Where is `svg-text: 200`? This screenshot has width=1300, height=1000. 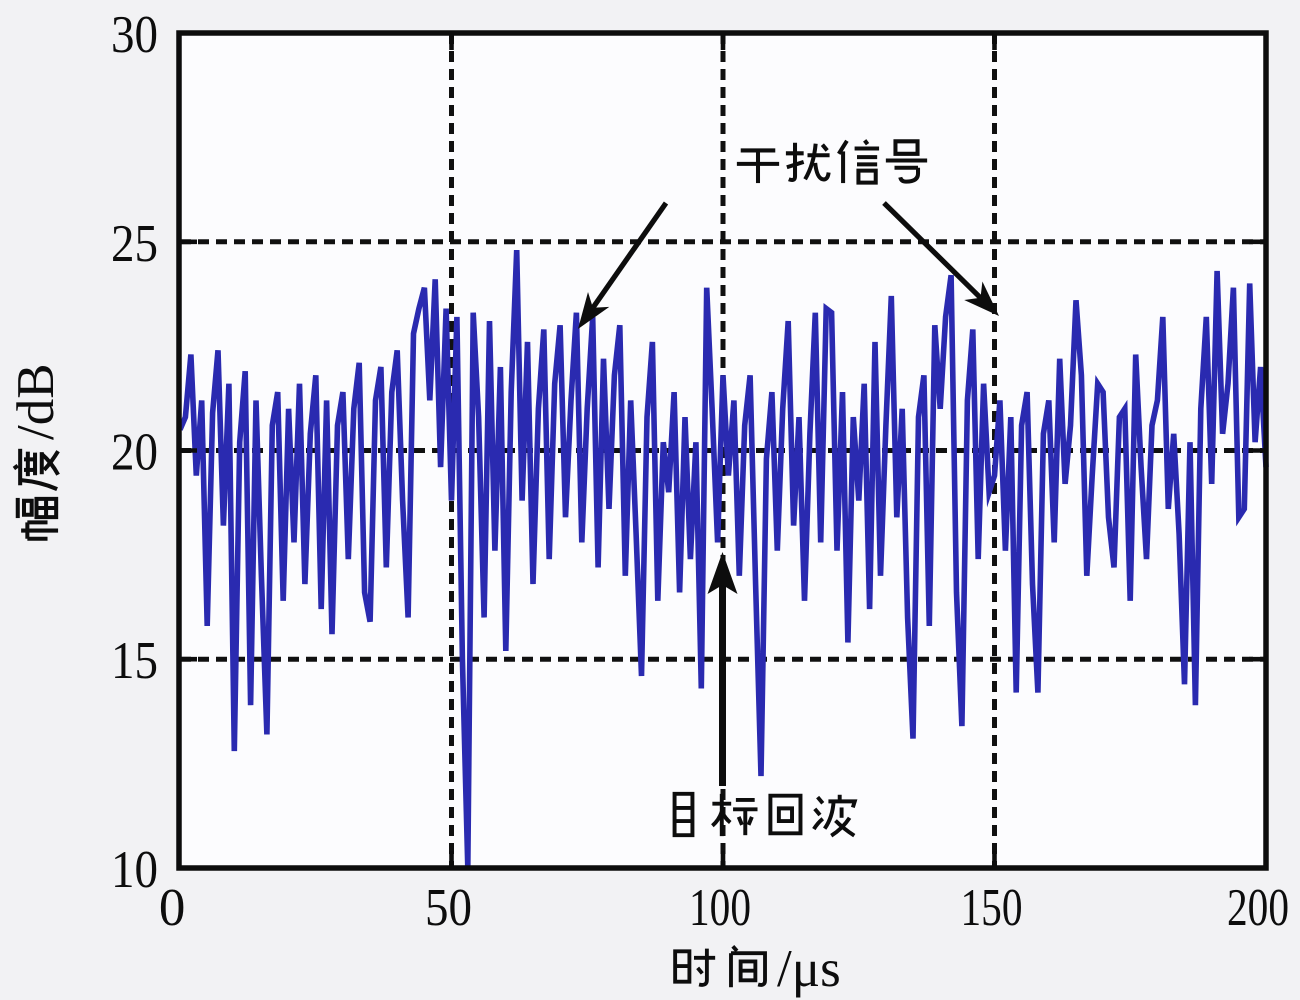 svg-text: 200 is located at coordinates (1258, 908).